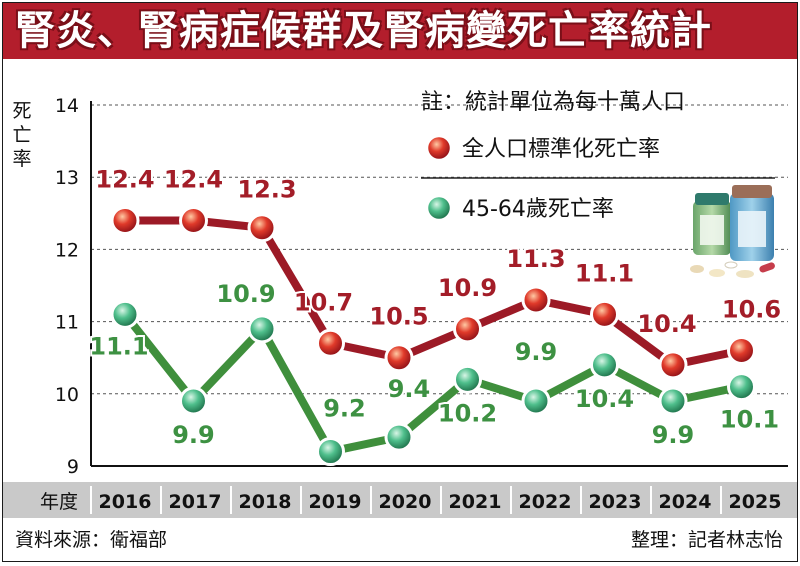 This screenshot has width=800, height=566. I want to click on y-tick-11: 11, so click(67, 323).